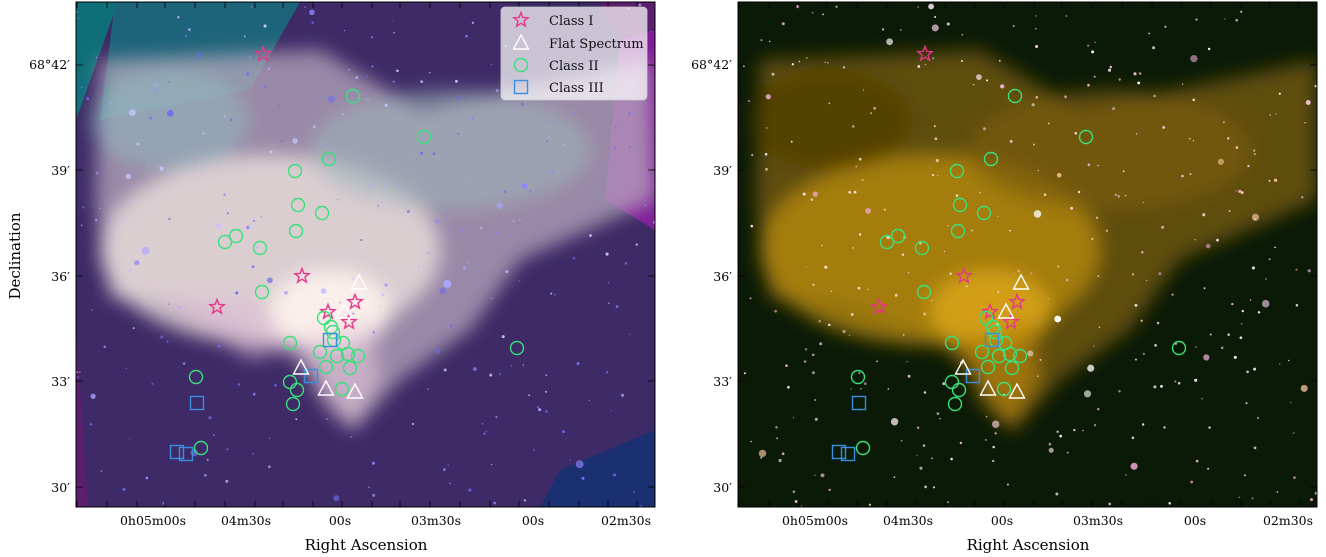 Image resolution: width=1326 pixels, height=557 pixels. What do you see at coordinates (15, 255) in the screenshot?
I see `left-y-axis-label: Declination` at bounding box center [15, 255].